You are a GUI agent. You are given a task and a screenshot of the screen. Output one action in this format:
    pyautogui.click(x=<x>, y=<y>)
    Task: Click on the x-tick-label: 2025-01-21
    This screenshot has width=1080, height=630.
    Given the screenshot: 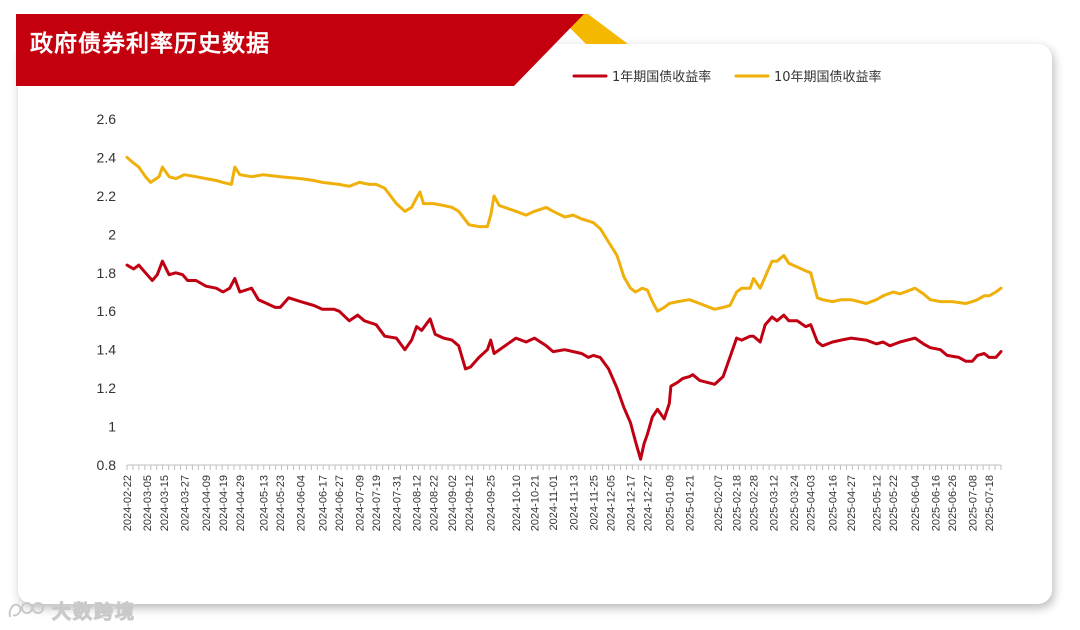 What is the action you would take?
    pyautogui.click(x=690, y=503)
    